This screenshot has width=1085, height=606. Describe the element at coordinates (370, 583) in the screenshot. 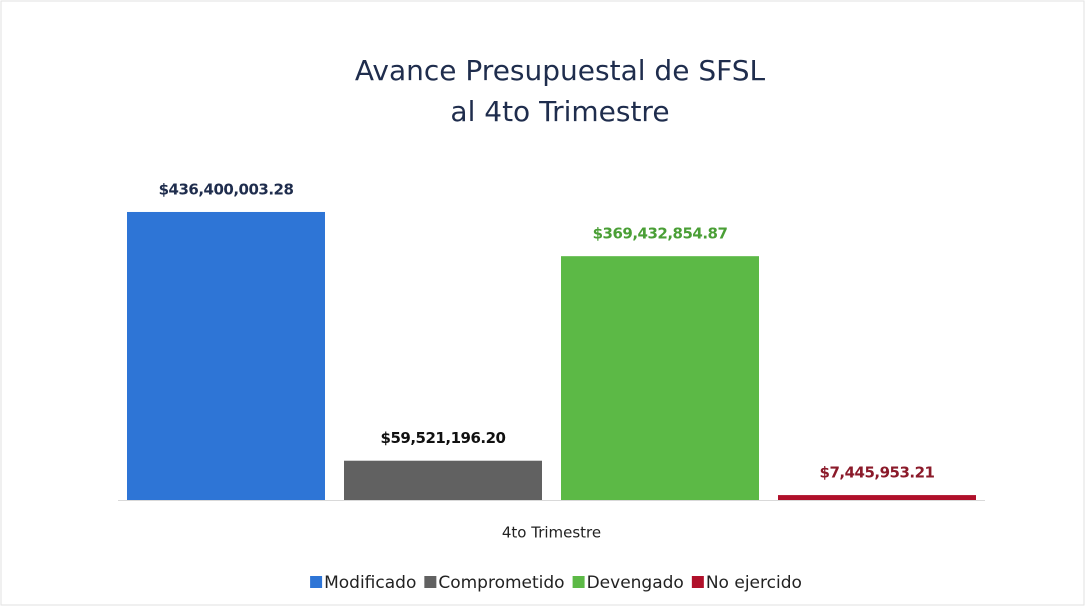

I see `legend-label: Modificado` at that location.